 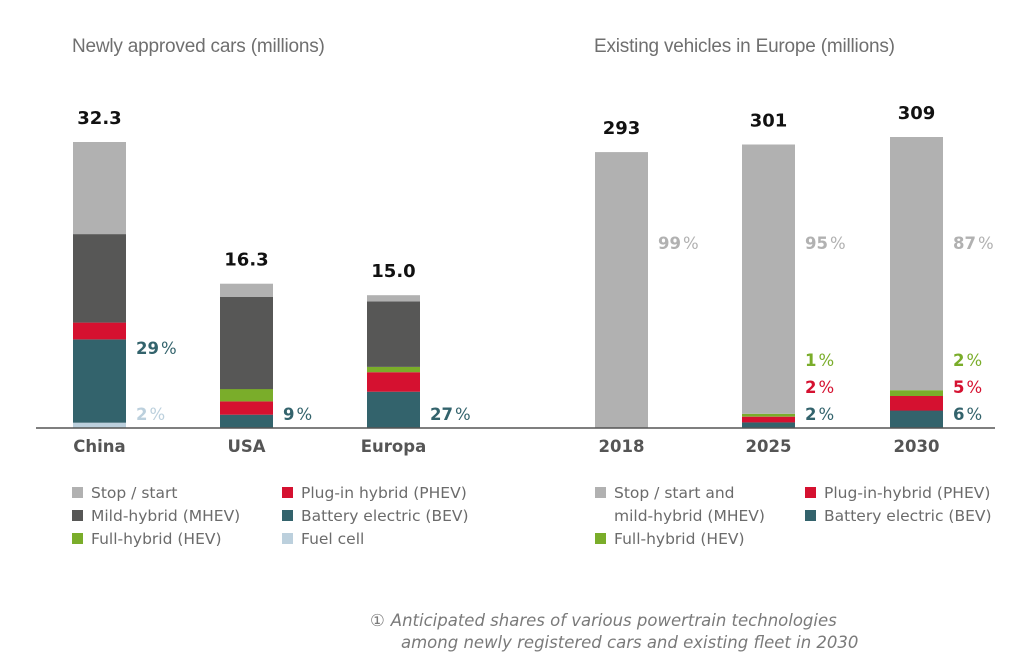 I want to click on circled-one-icon: ①, so click(x=377, y=620).